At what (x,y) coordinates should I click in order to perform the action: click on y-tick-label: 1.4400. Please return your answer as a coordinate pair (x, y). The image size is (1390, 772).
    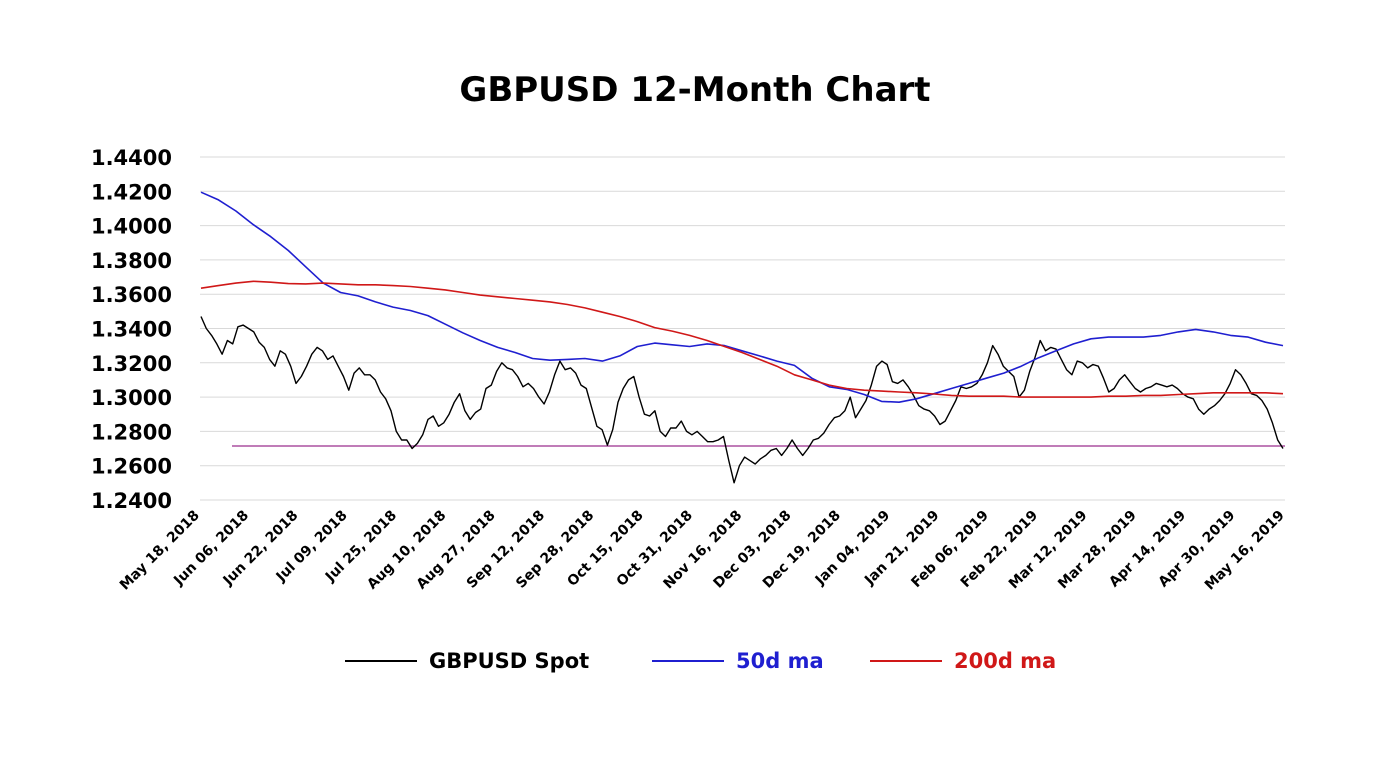
    Looking at the image, I should click on (131, 158).